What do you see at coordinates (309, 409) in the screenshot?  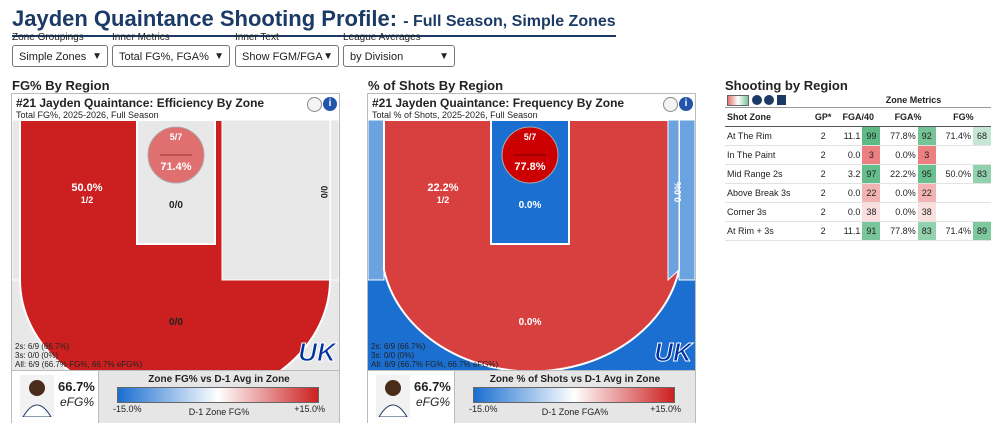 I see `legend-max: +15.0%` at bounding box center [309, 409].